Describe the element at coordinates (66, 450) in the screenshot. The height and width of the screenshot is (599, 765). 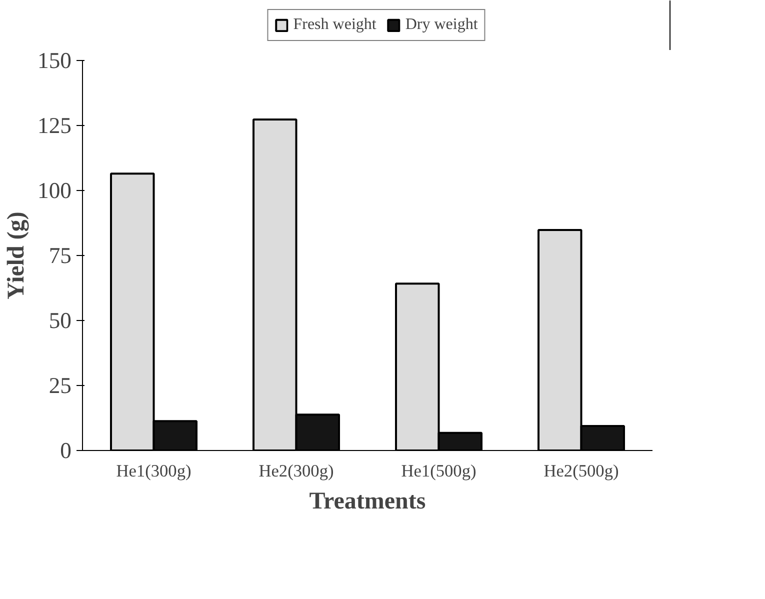
I see `y-tick-label: 0` at that location.